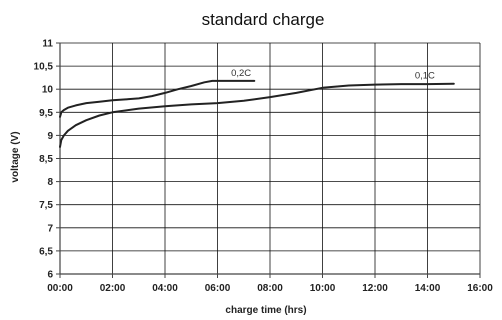 This screenshot has width=502, height=320. Describe the element at coordinates (323, 288) in the screenshot. I see `x-tick-label: 10:00` at that location.